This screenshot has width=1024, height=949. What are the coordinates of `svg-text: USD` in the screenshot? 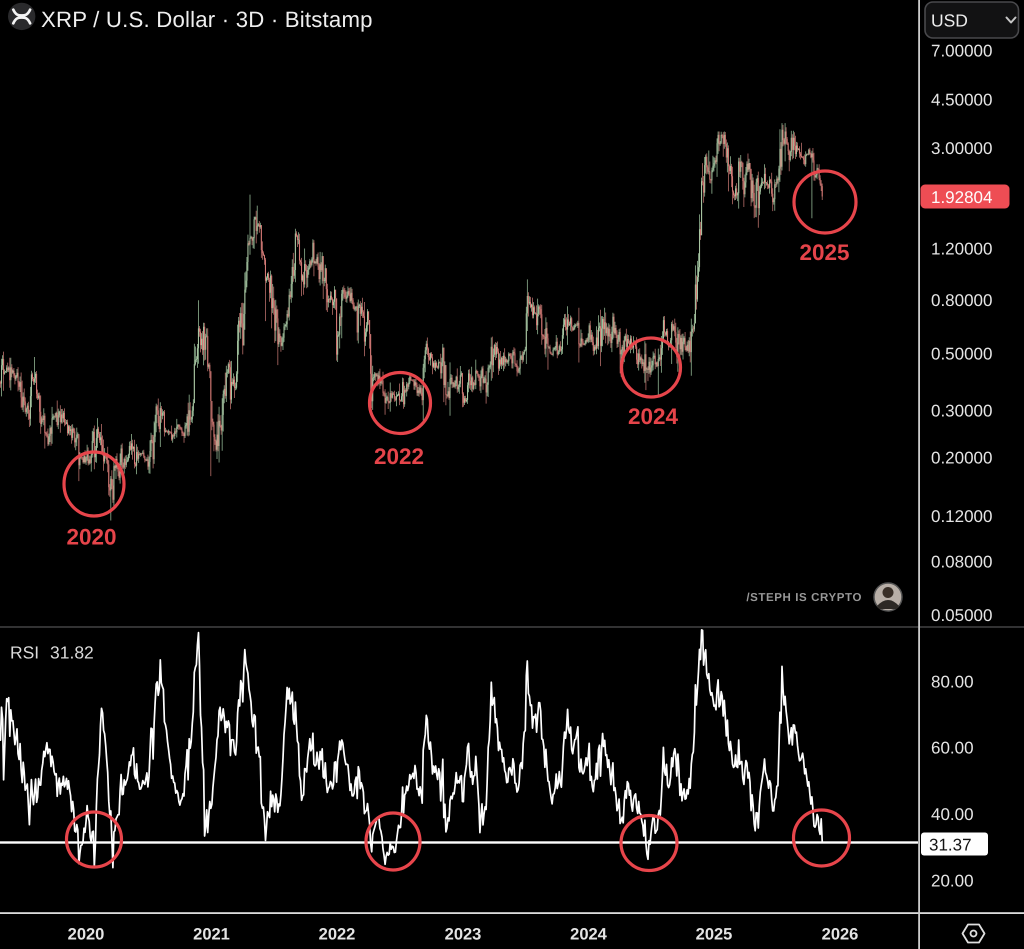 It's located at (949, 21).